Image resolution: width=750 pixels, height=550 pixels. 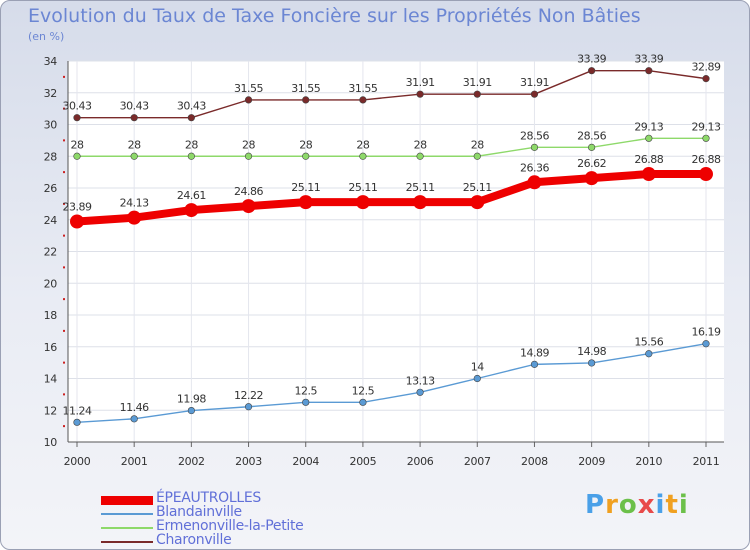 What do you see at coordinates (477, 367) in the screenshot?
I see `data-label: 14` at bounding box center [477, 367].